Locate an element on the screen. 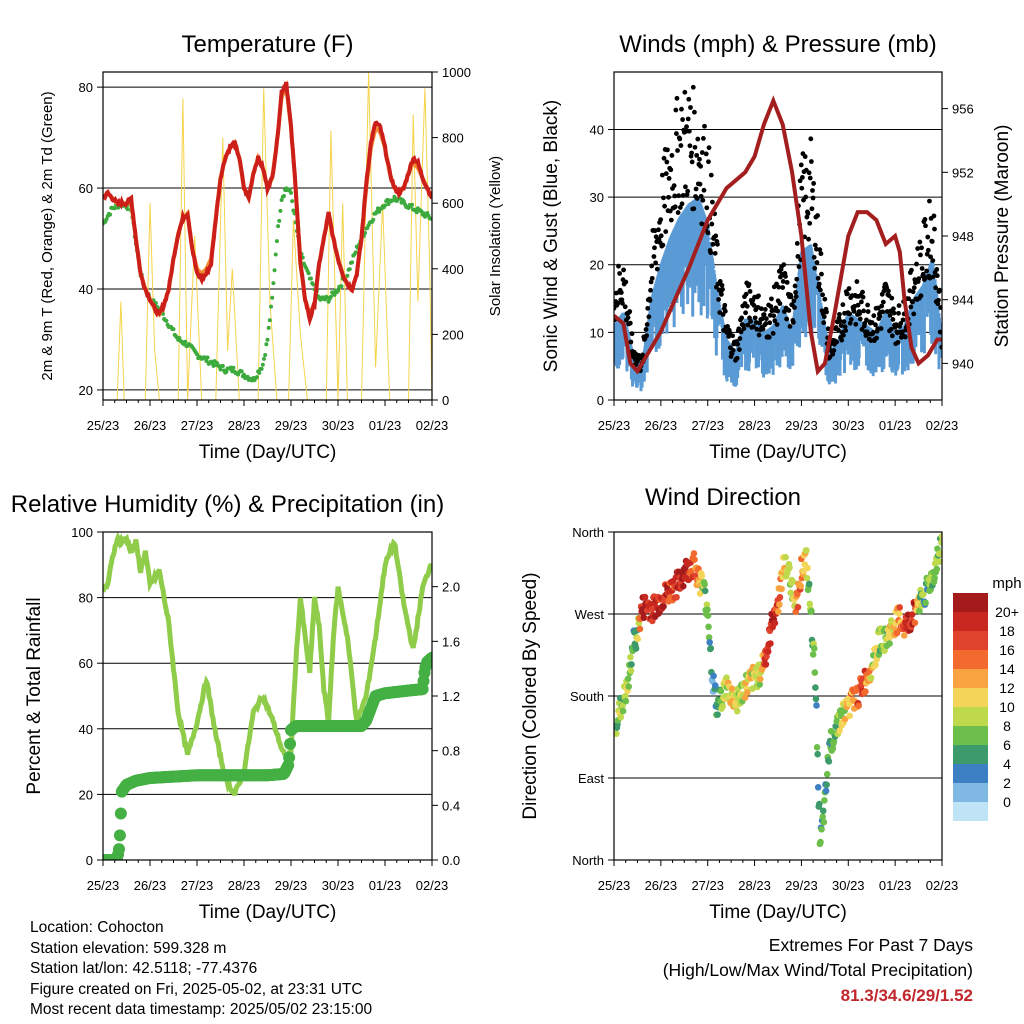  y-tick-label: 20 is located at coordinates (86, 794).